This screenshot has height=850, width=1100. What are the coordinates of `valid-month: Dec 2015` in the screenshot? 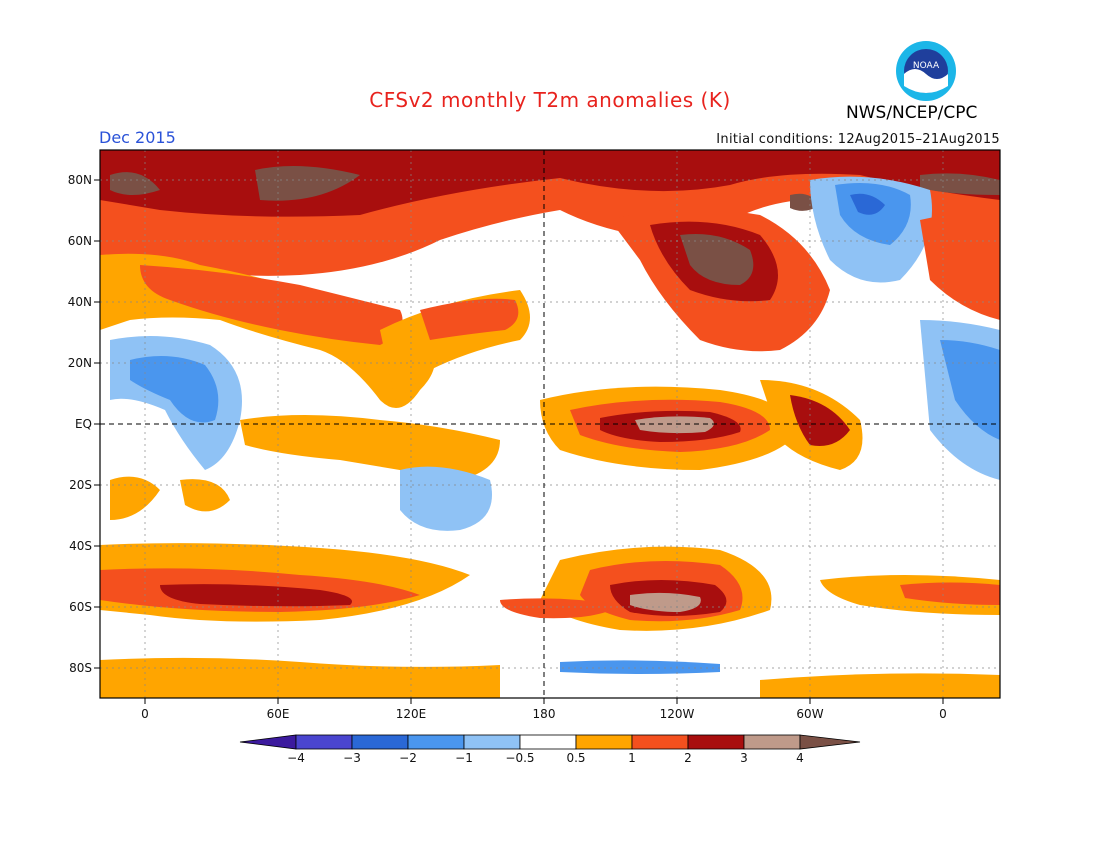 It's located at (137, 137).